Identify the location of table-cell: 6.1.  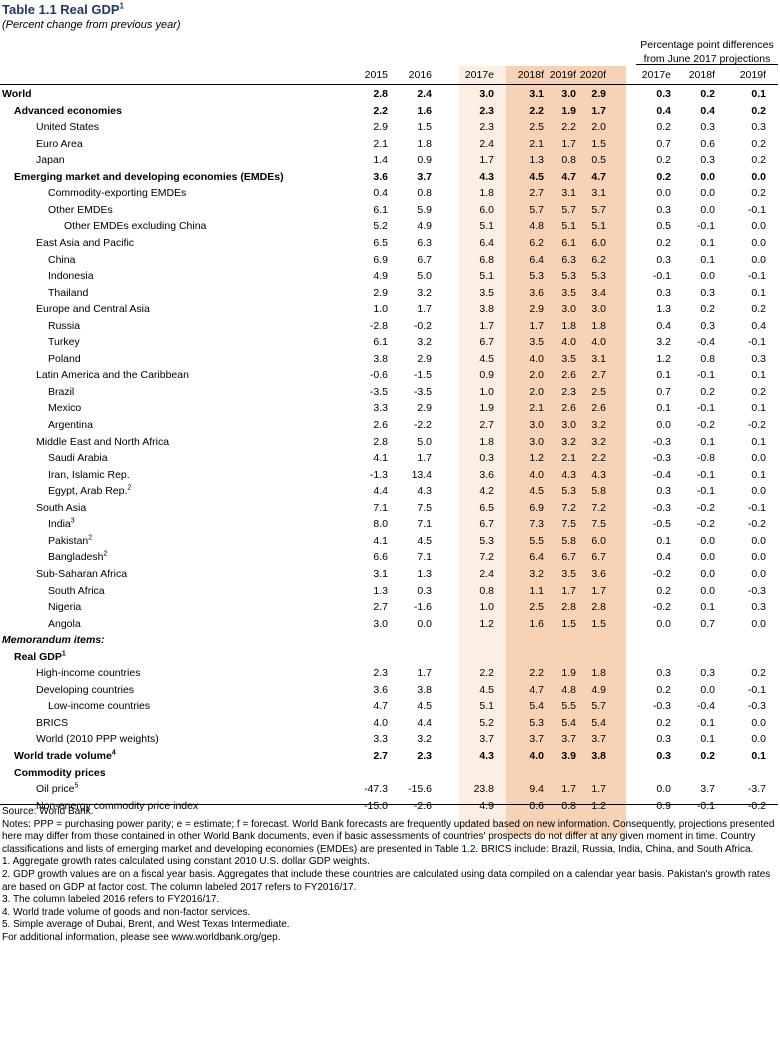
(380, 342).